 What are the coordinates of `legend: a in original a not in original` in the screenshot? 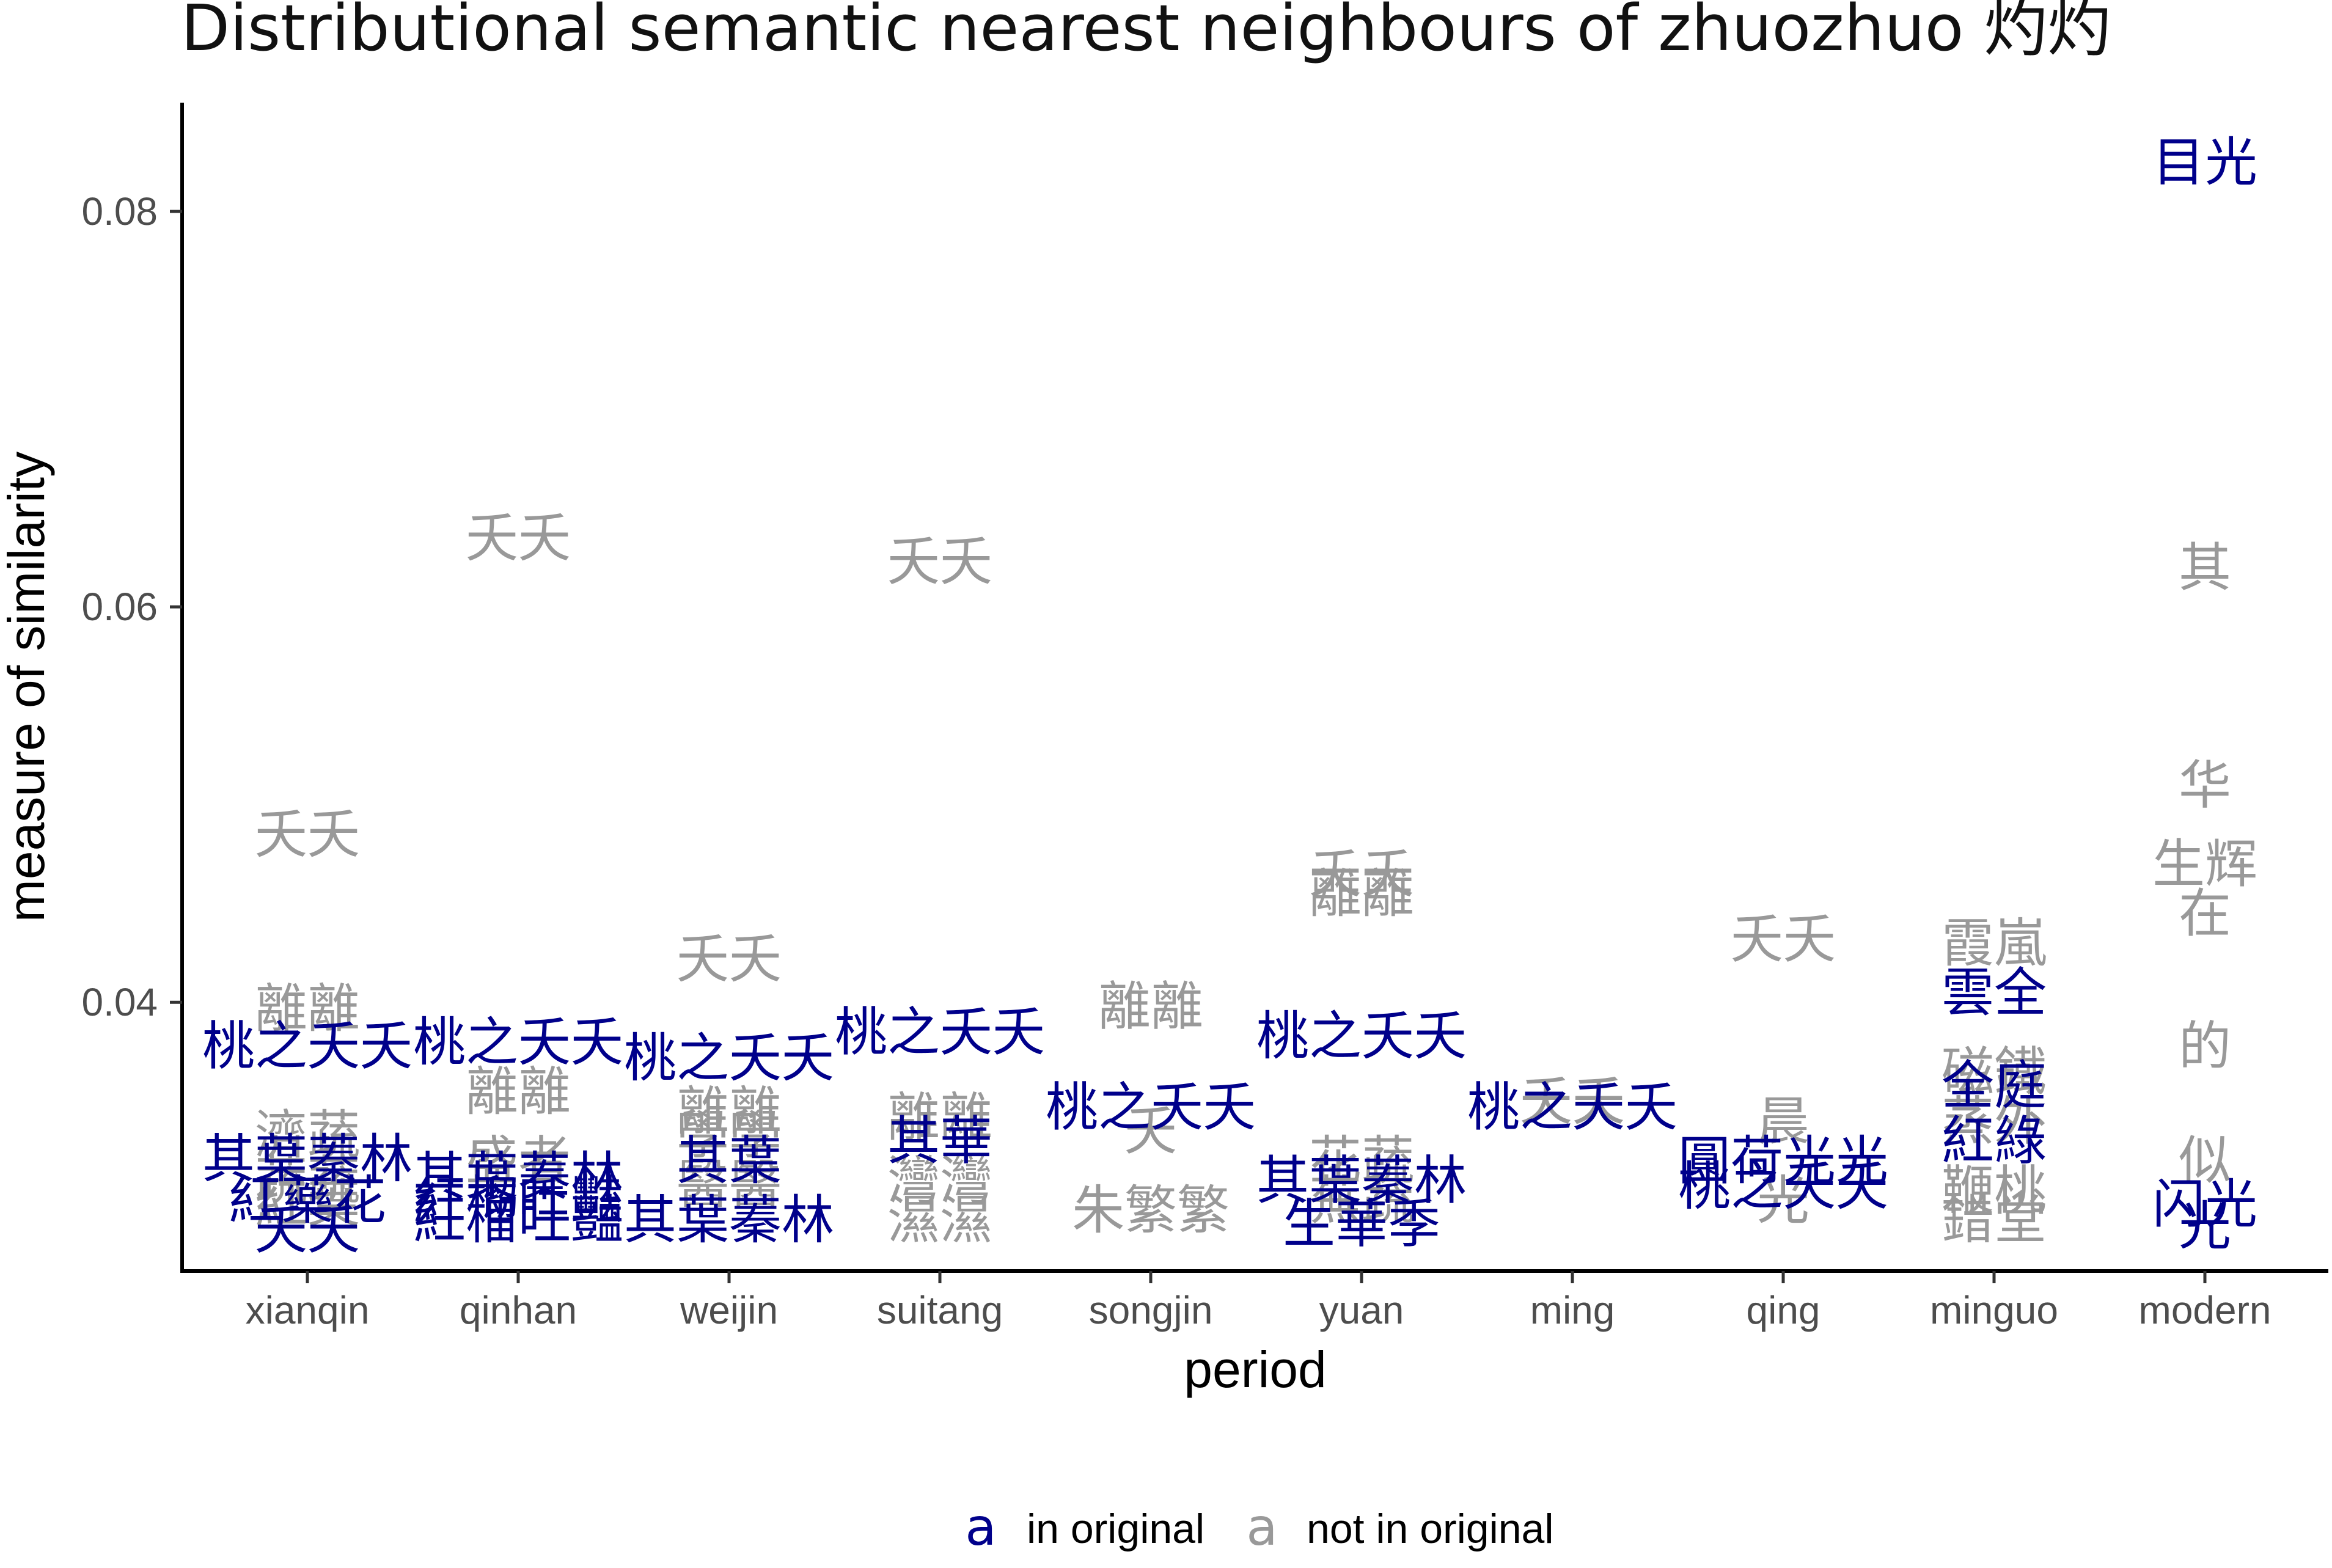 It's located at (1259, 1527).